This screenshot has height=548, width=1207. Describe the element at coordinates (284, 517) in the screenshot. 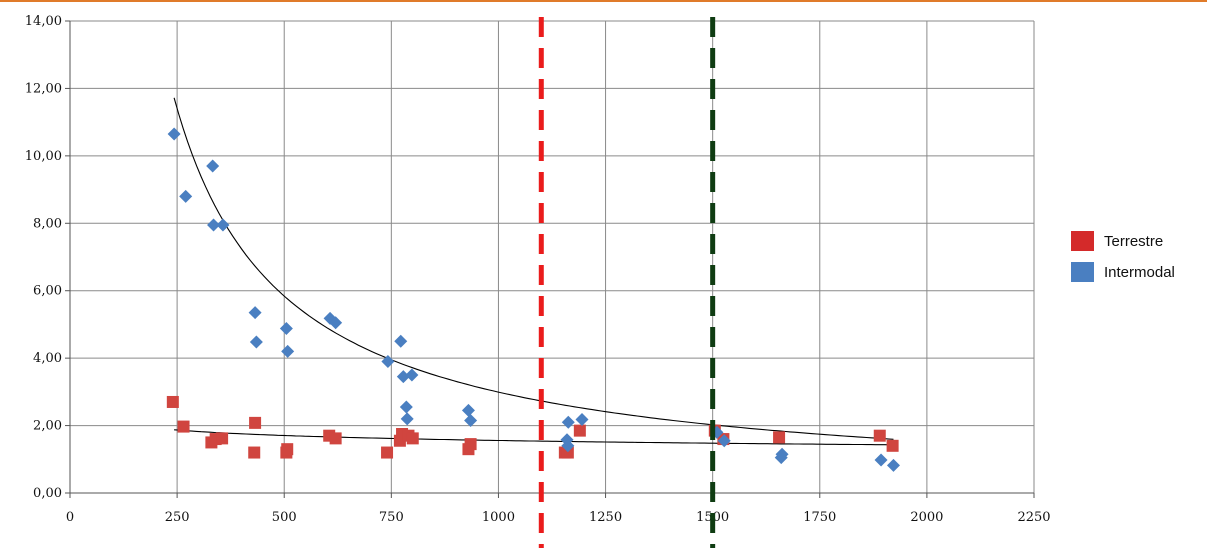

I see `x-tick-label: 500` at that location.